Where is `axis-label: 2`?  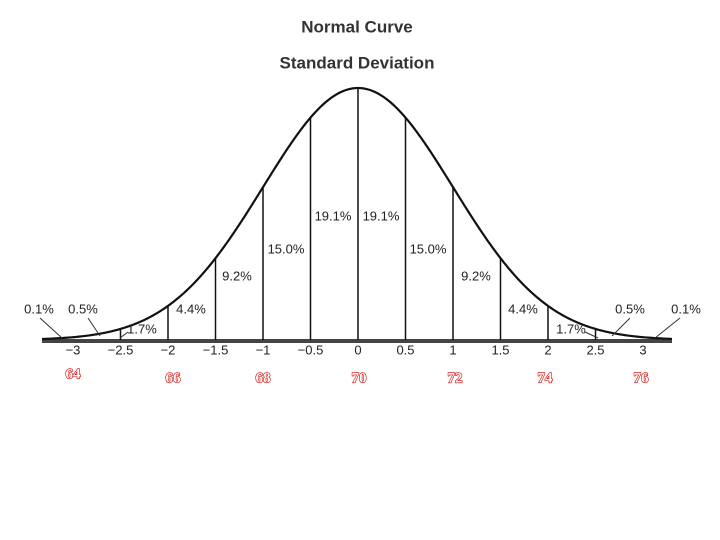
axis-label: 2 is located at coordinates (547, 349).